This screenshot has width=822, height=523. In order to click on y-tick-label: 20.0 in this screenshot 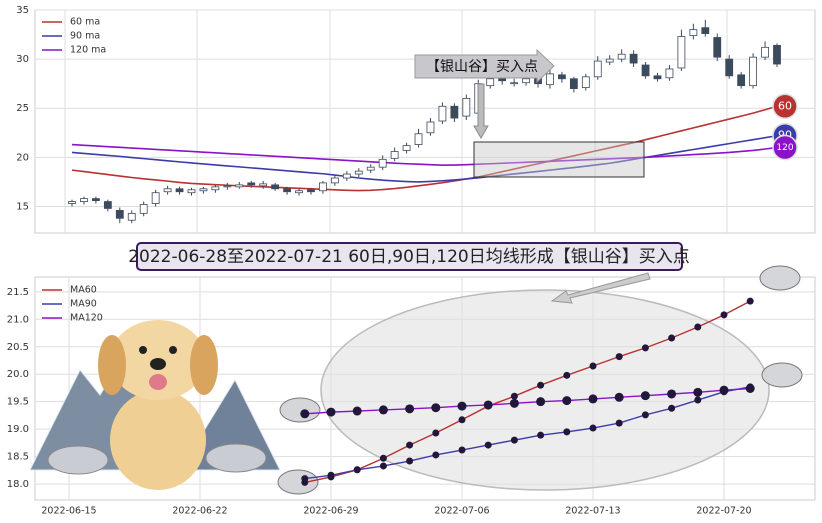, I will do `click(18, 374)`.